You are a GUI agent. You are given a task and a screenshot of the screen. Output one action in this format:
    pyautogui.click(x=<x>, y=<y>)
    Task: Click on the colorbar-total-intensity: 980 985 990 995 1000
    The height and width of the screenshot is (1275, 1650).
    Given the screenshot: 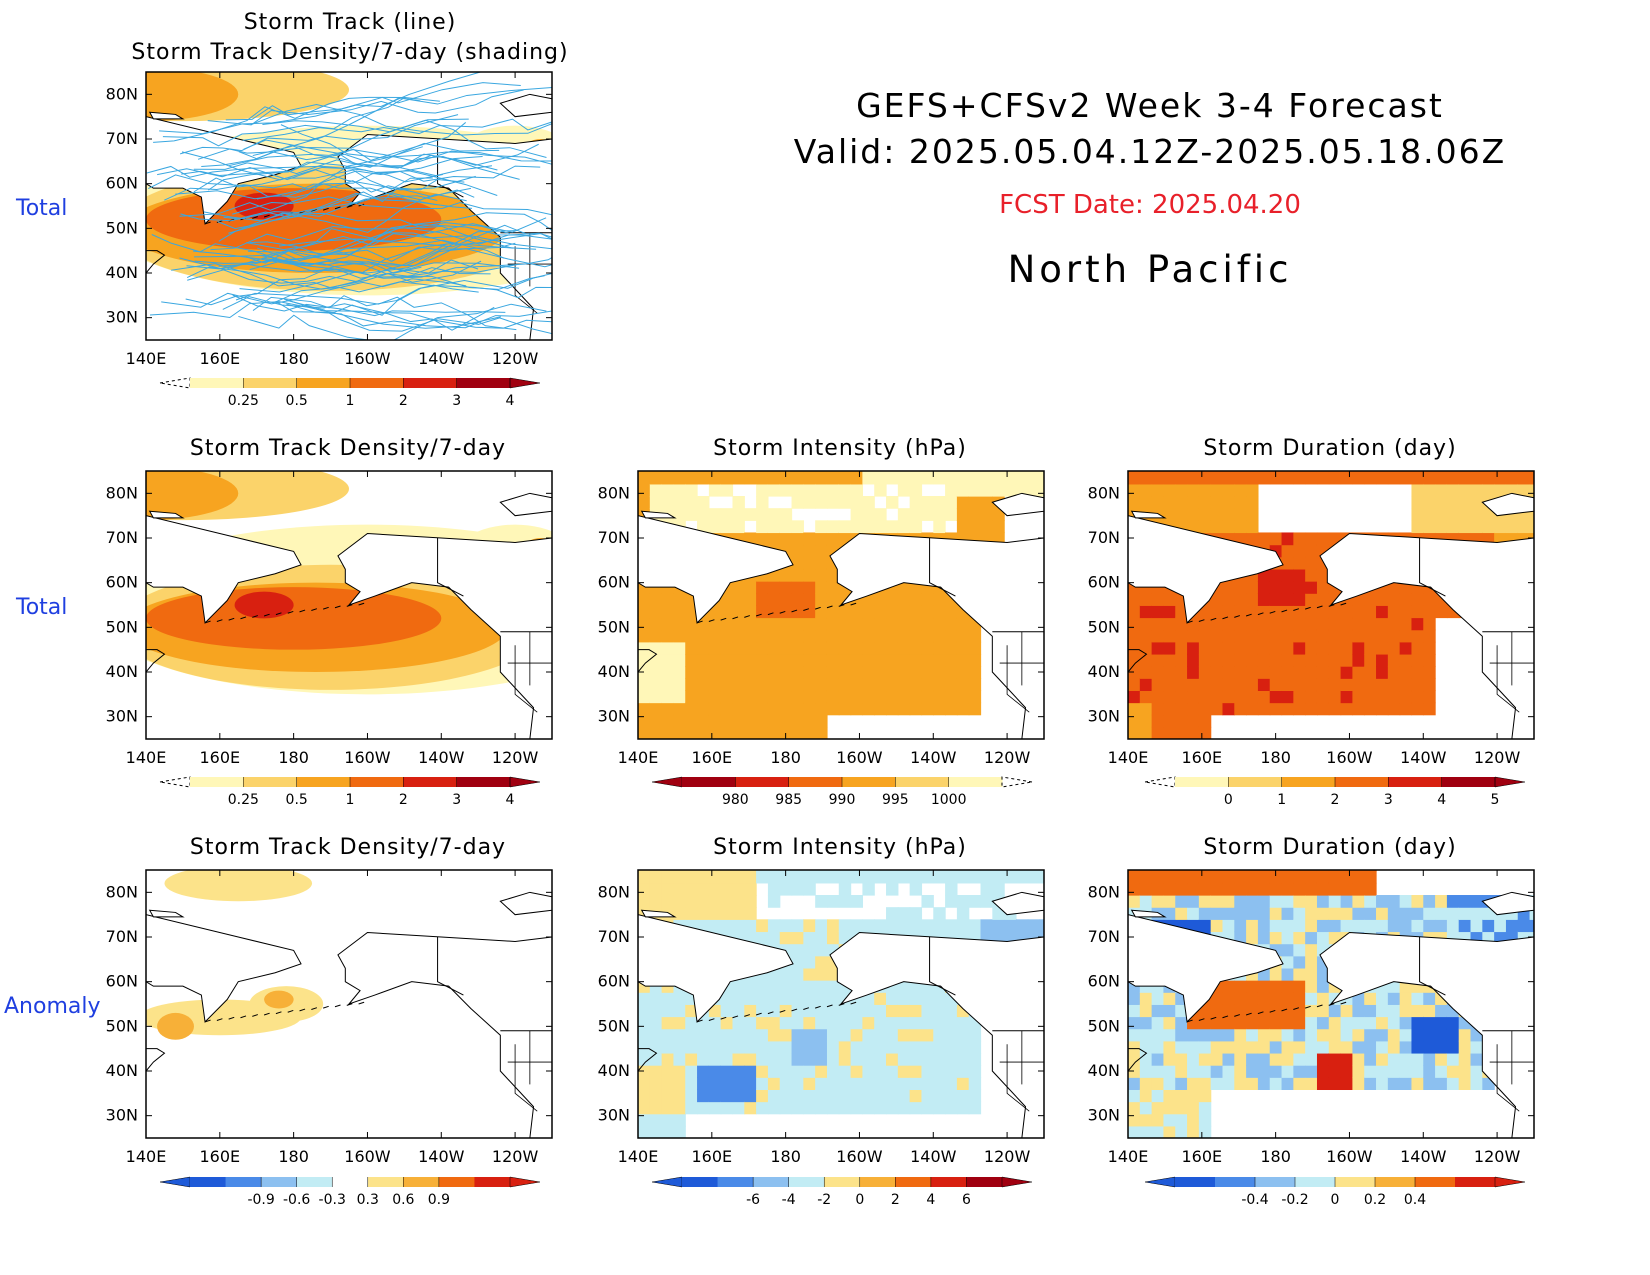 What is the action you would take?
    pyautogui.click(x=842, y=792)
    